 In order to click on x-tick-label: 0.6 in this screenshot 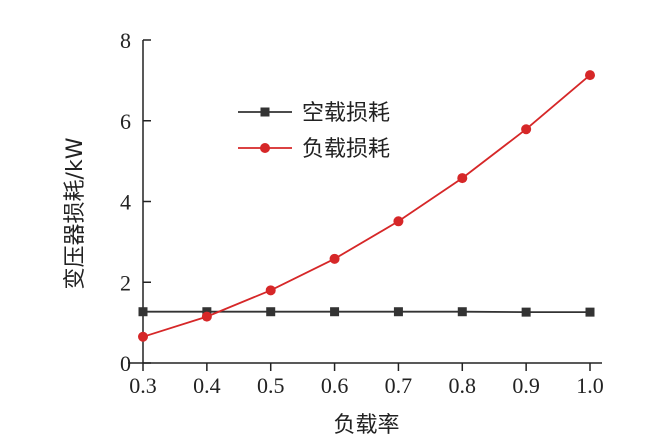, I will do `click(335, 385)`.